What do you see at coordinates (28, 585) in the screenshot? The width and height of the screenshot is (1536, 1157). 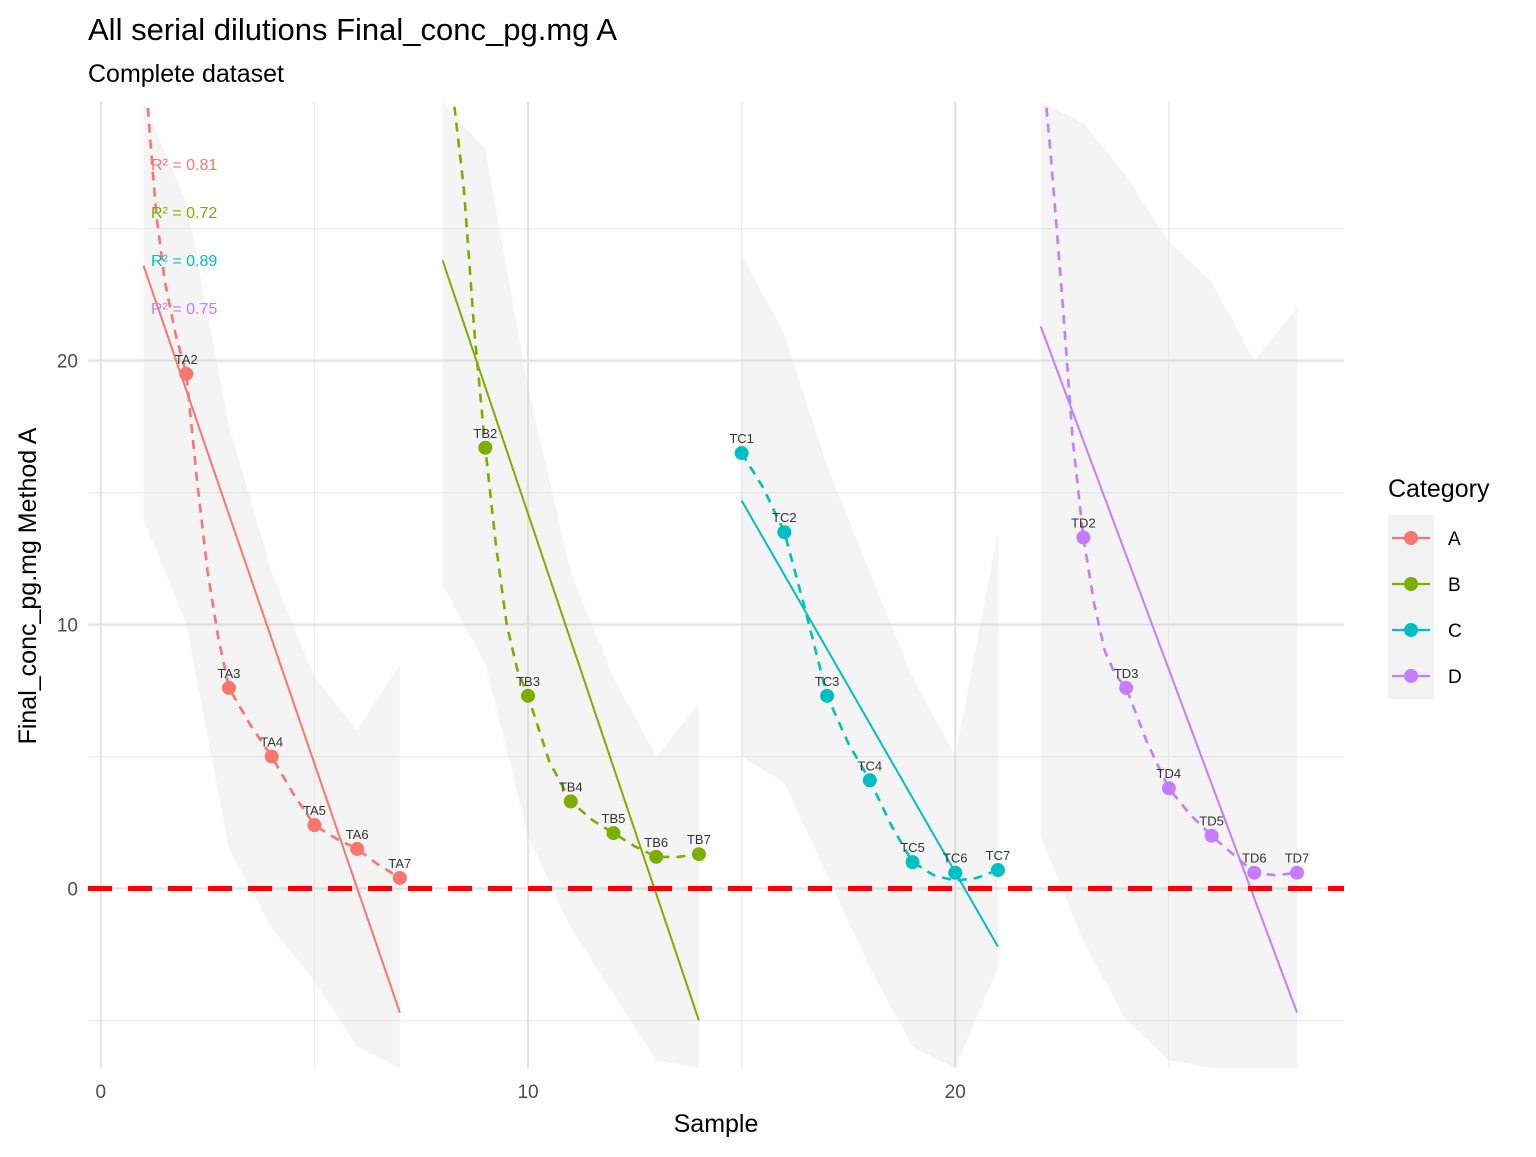 I see `y-axis-label: Final_conc_pg.mg Method A` at bounding box center [28, 585].